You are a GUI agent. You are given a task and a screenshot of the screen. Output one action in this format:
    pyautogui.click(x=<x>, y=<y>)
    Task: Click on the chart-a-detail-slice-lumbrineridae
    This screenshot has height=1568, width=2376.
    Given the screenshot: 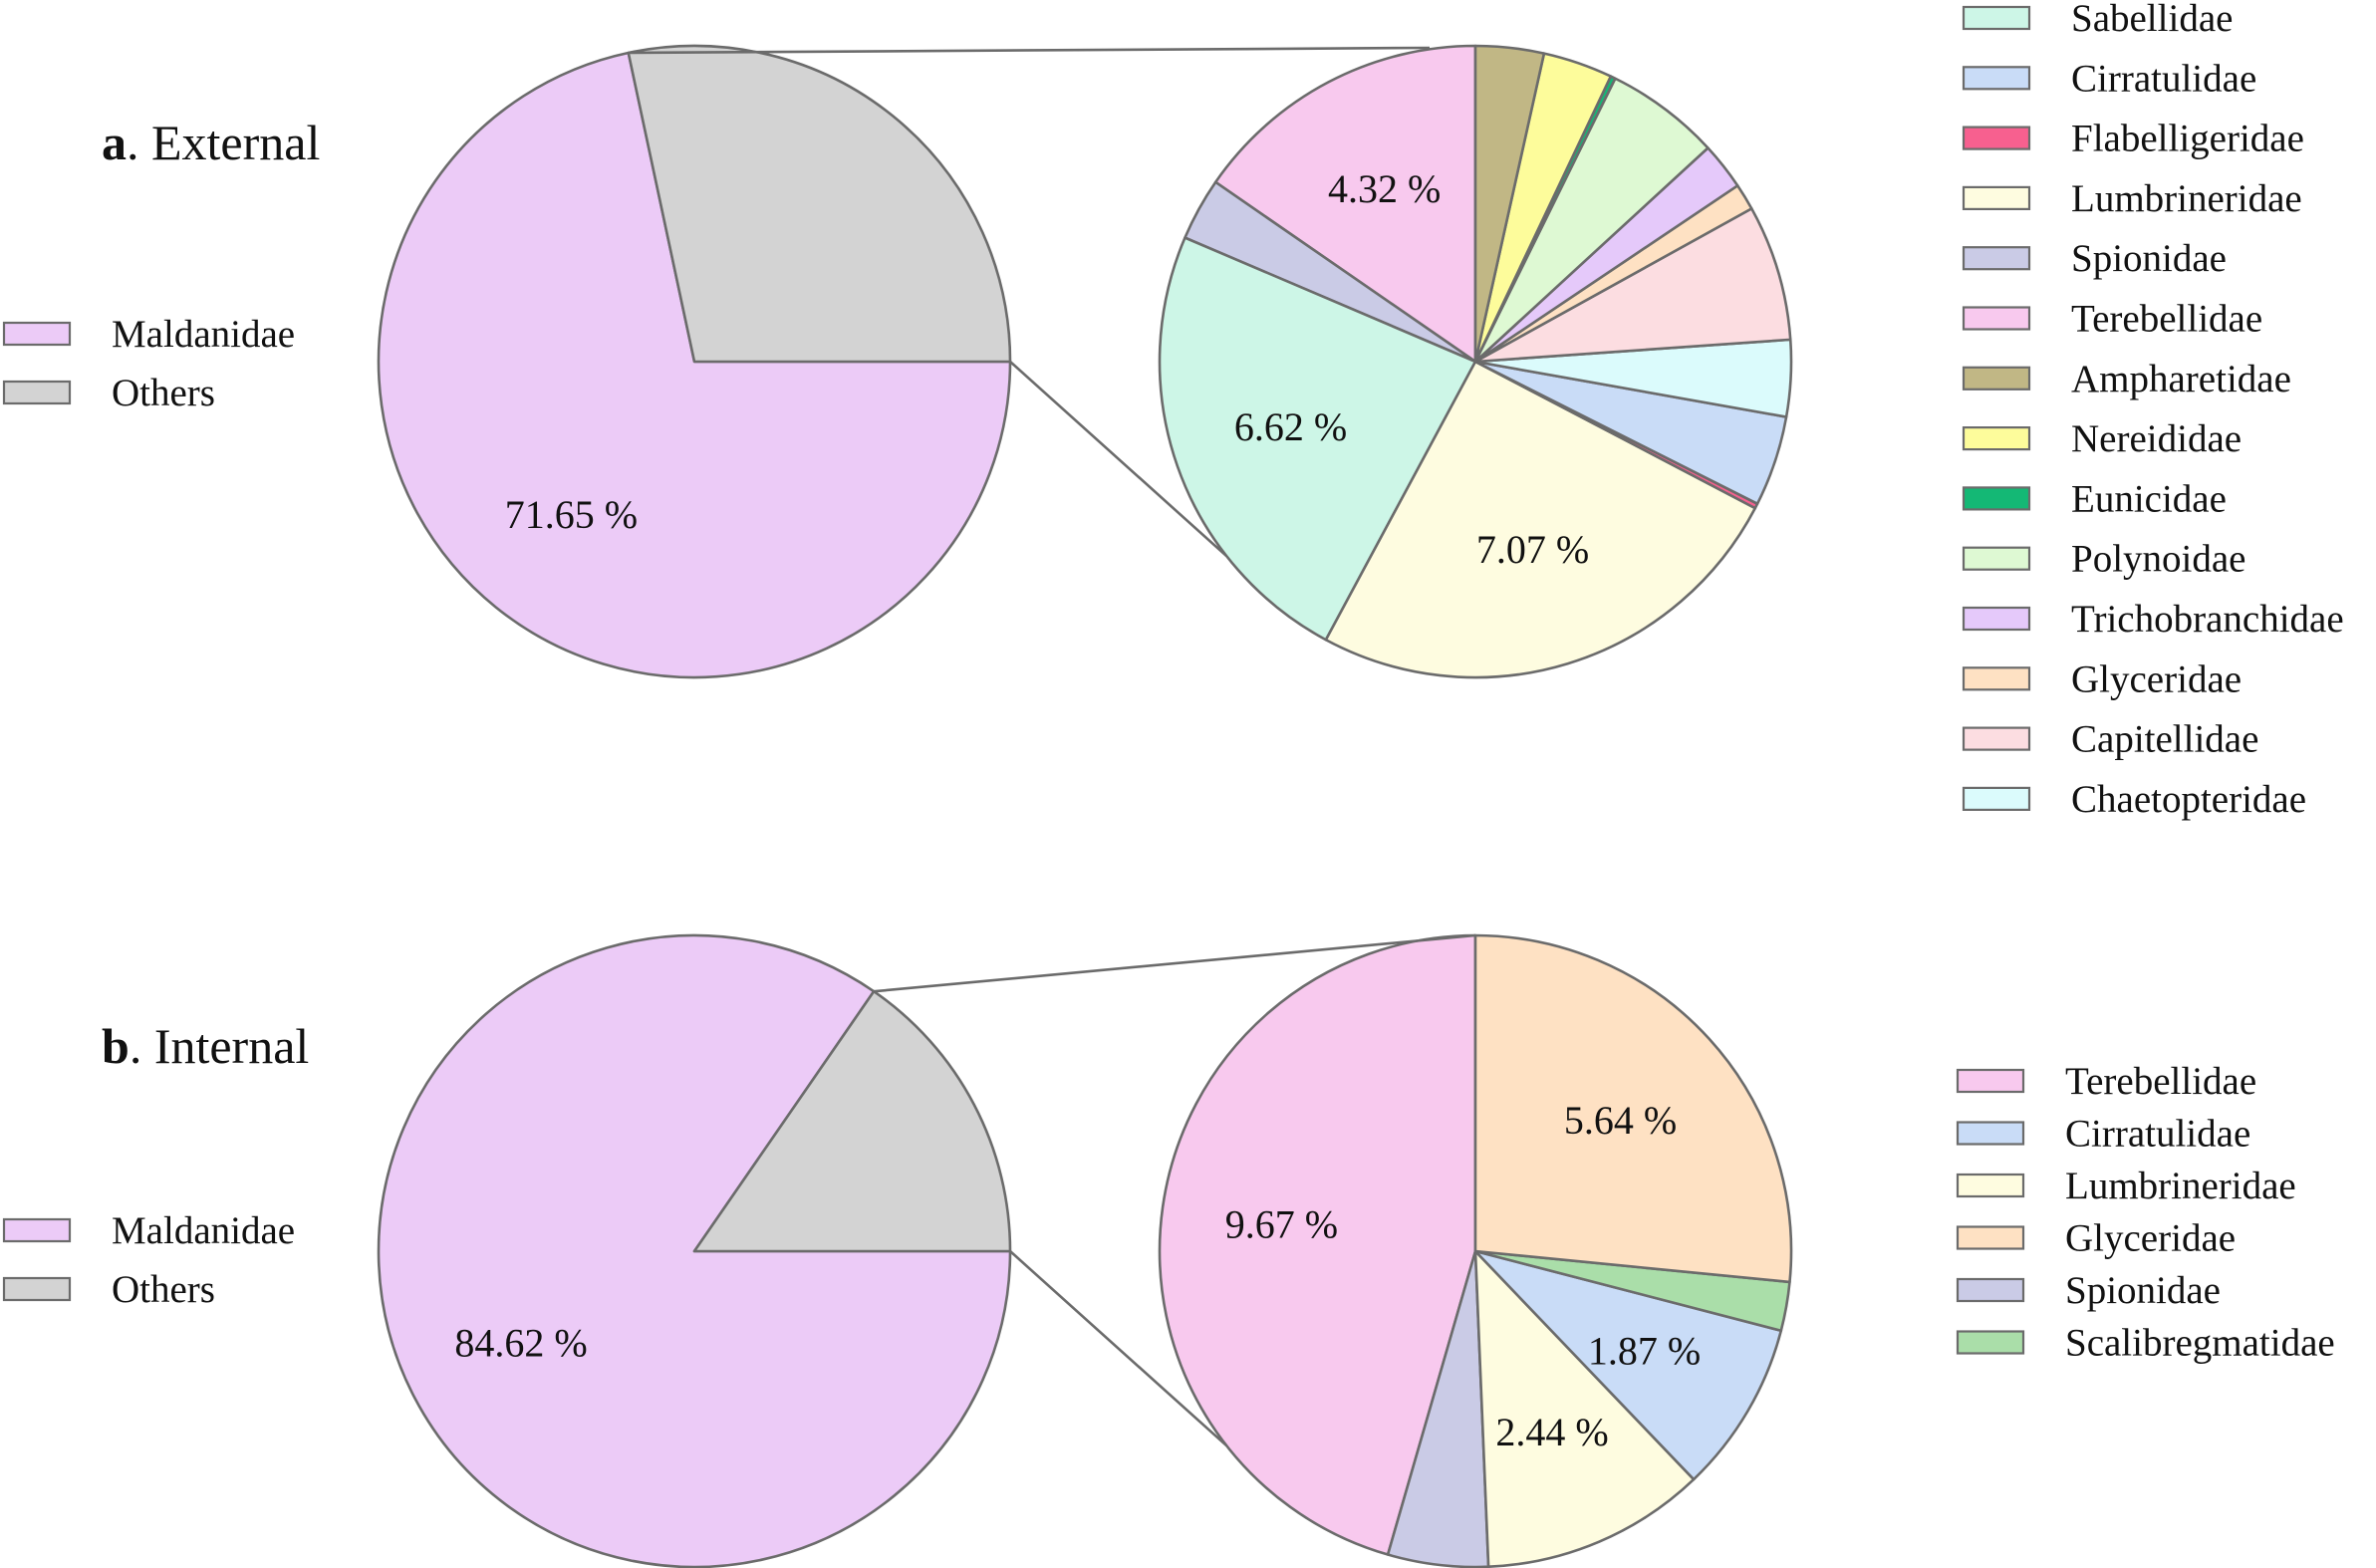 What is the action you would take?
    pyautogui.click(x=1541, y=519)
    